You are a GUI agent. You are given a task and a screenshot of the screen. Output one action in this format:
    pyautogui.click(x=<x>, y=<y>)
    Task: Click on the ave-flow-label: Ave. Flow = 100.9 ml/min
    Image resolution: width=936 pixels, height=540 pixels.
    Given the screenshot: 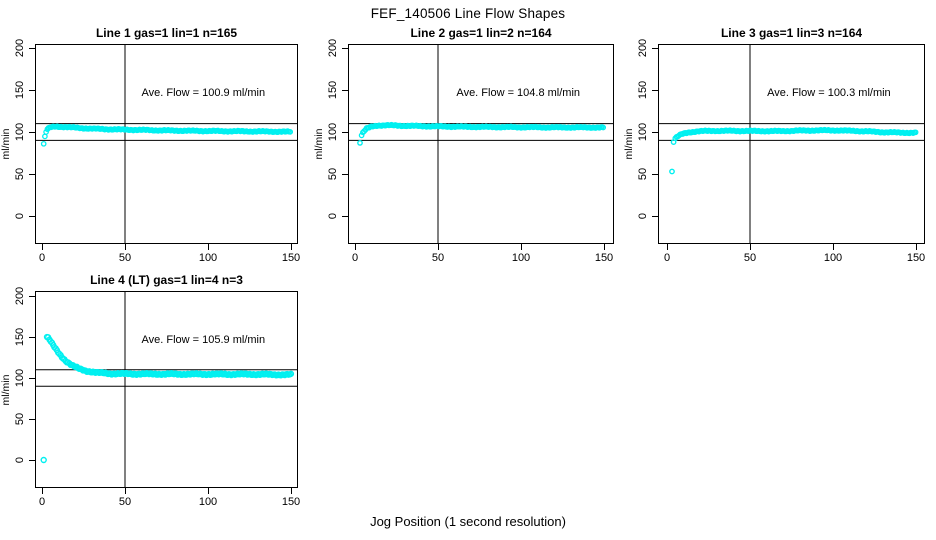 What is the action you would take?
    pyautogui.click(x=203, y=93)
    